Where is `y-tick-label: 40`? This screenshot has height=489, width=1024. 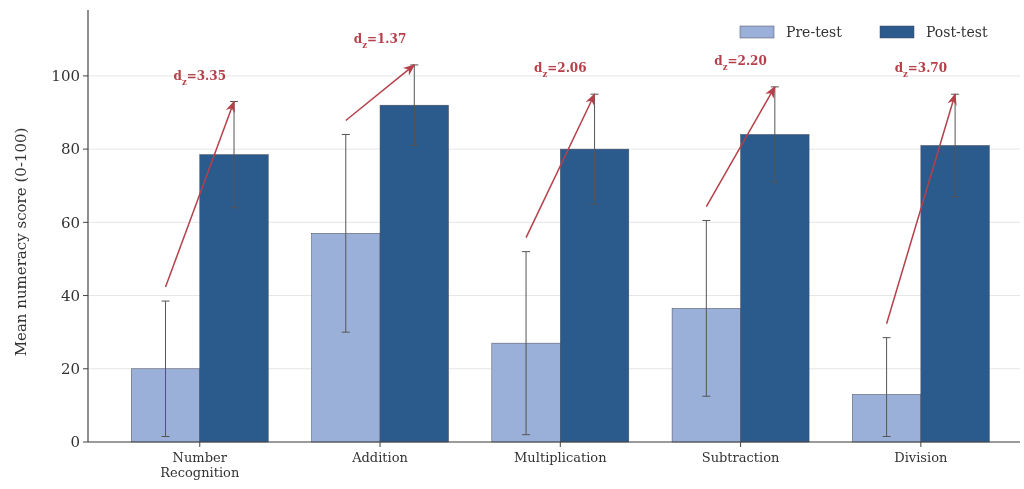 y-tick-label: 40 is located at coordinates (70, 295).